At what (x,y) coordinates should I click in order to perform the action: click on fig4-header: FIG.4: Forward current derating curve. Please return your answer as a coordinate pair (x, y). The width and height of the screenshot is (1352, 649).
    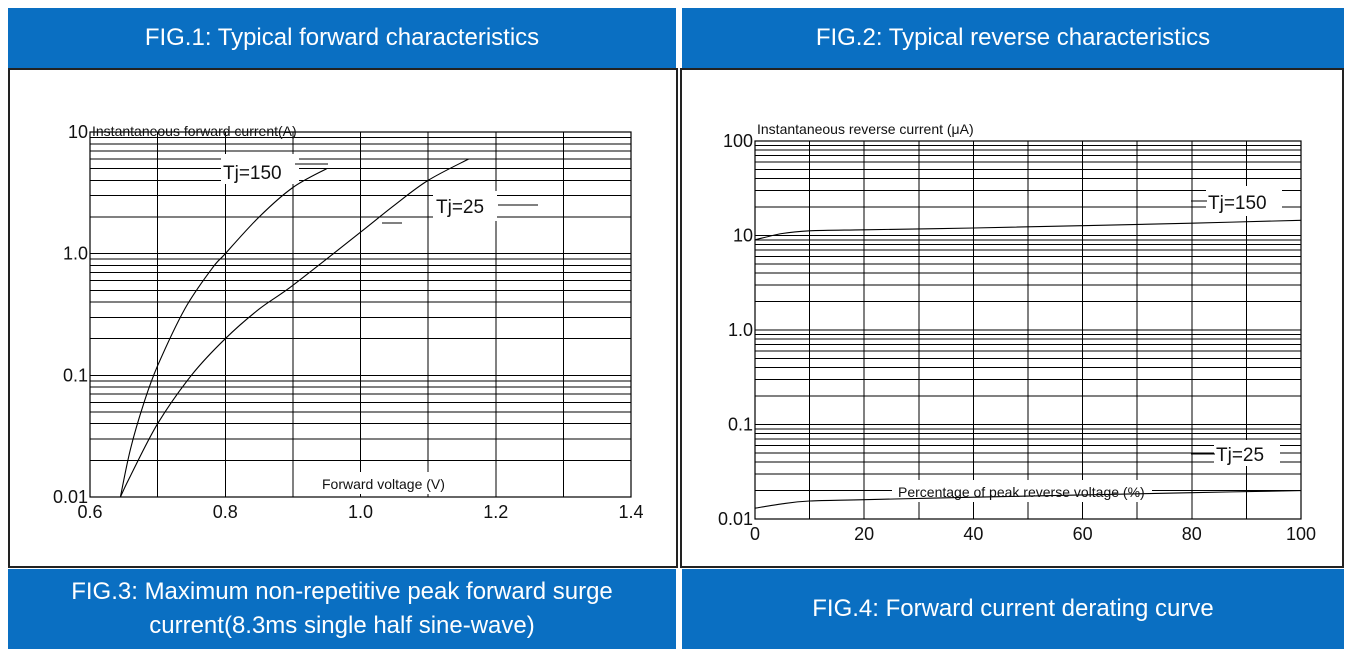
    Looking at the image, I should click on (1013, 609).